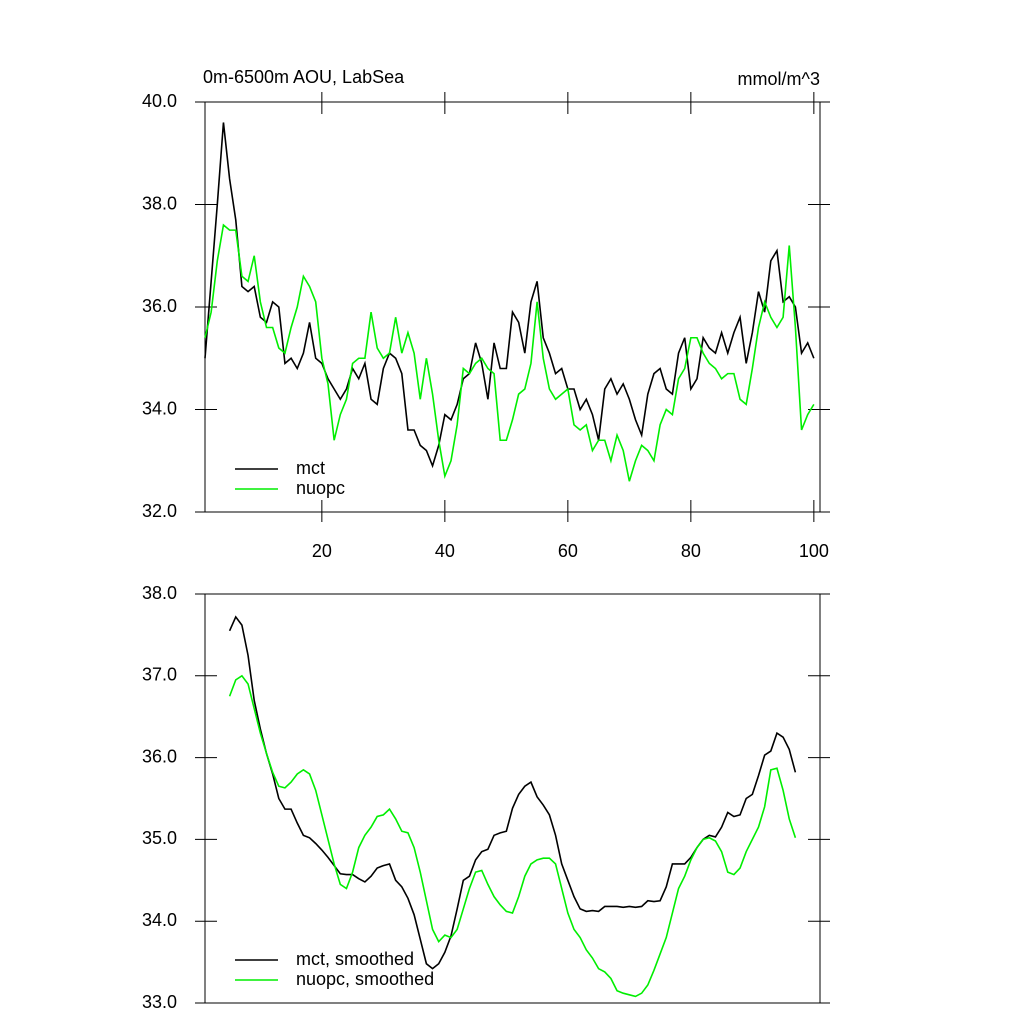 The width and height of the screenshot is (1024, 1024). What do you see at coordinates (320, 488) in the screenshot?
I see `legend-label: nuopc` at bounding box center [320, 488].